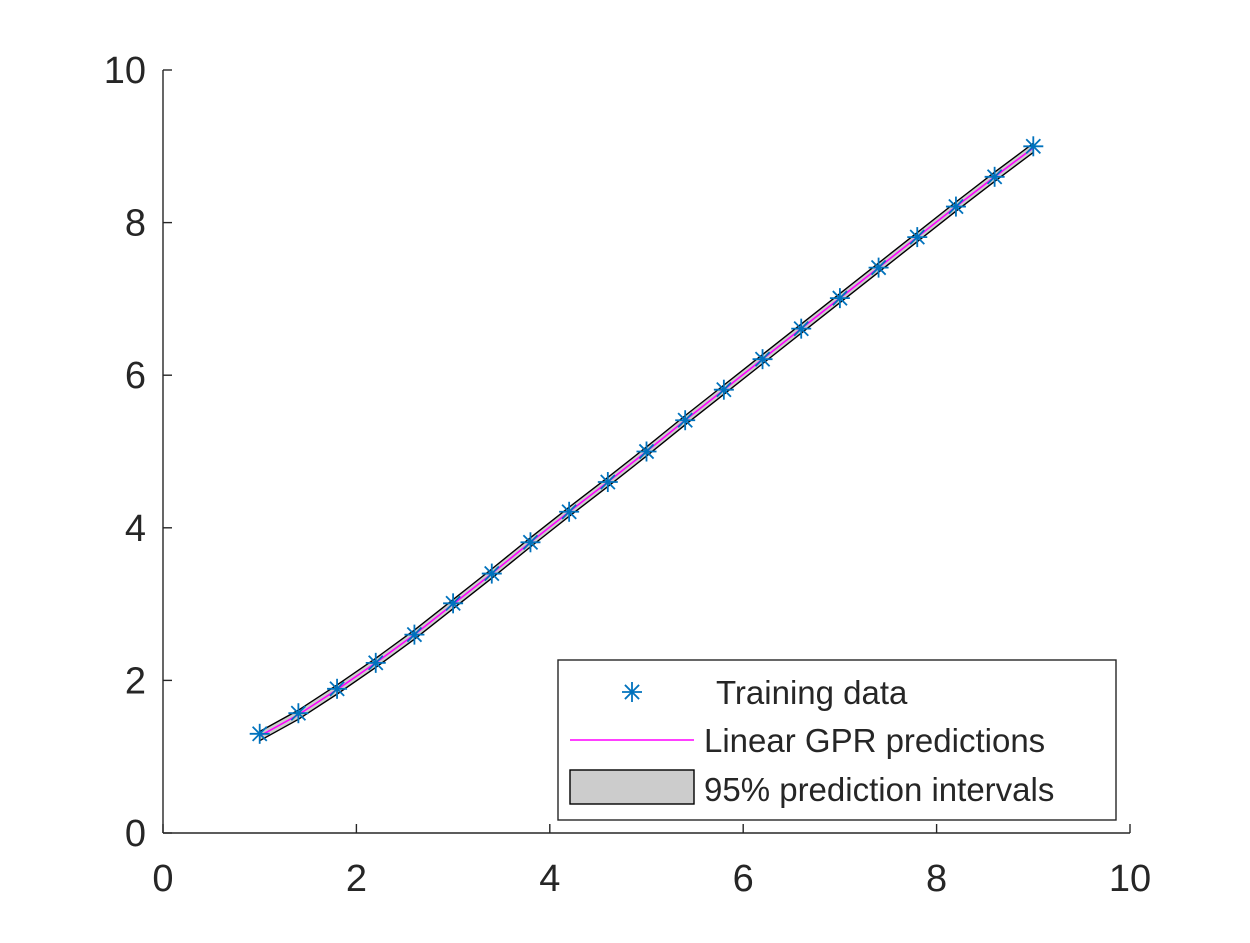 This screenshot has height=943, width=1250. I want to click on x-tick-label: 6, so click(743, 879).